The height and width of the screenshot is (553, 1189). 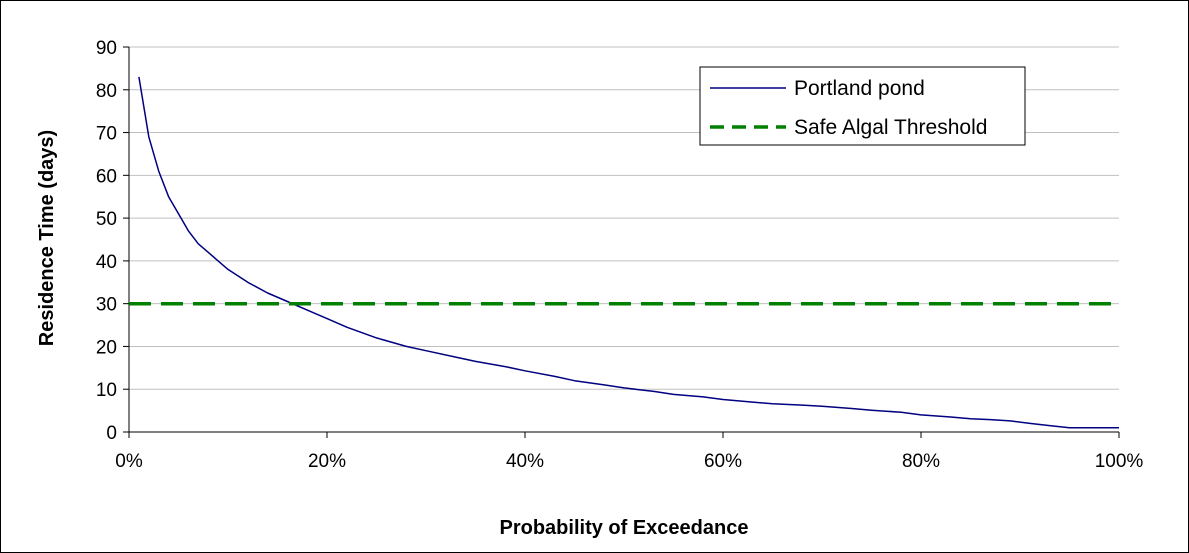 I want to click on y-tick-label: 70, so click(x=106, y=134).